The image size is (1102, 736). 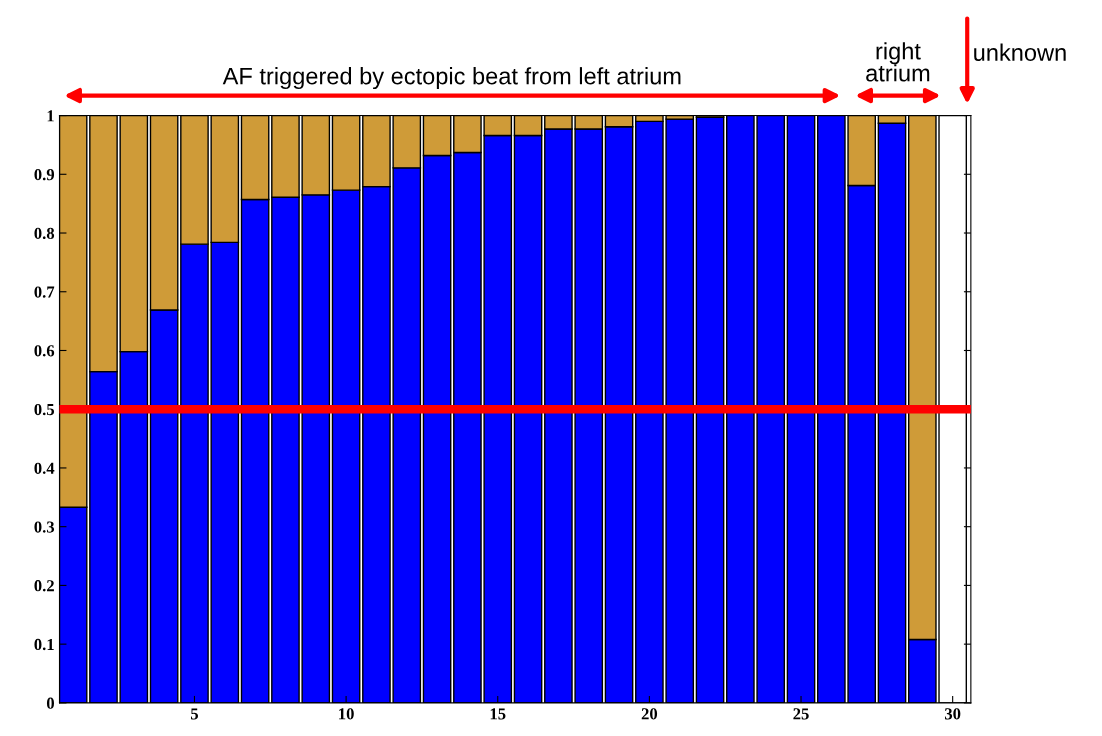 What do you see at coordinates (194, 714) in the screenshot?
I see `x-tick-label: 5` at bounding box center [194, 714].